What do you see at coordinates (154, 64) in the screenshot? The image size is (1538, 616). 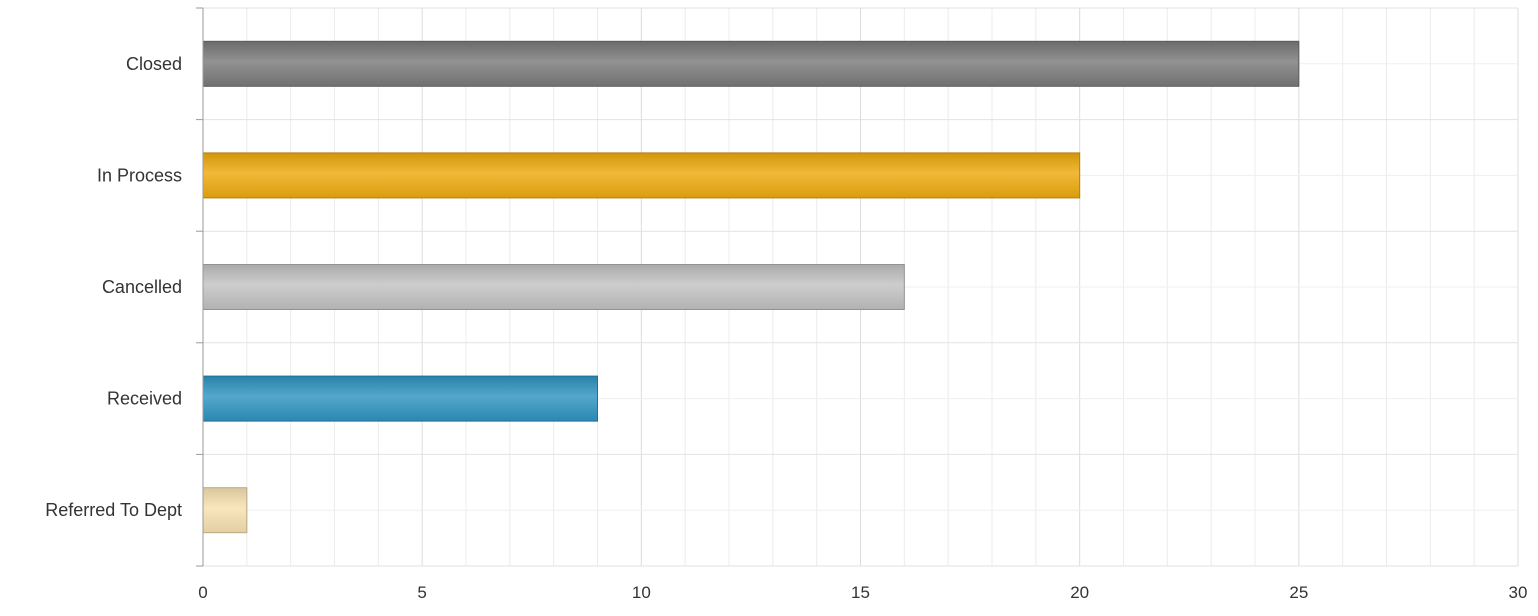 I see `y-tick-label: Closed` at bounding box center [154, 64].